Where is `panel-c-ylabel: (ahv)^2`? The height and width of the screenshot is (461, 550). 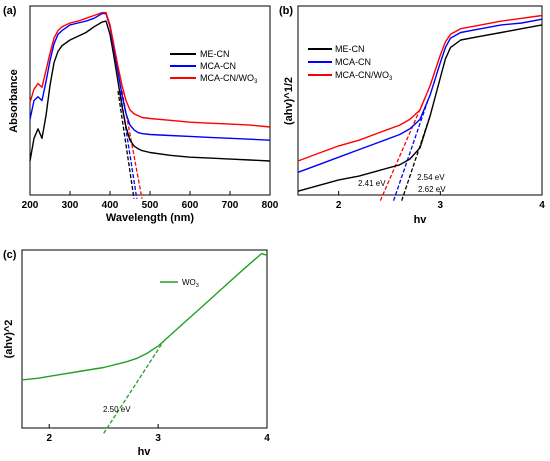 panel-c-ylabel: (ahv)^2 is located at coordinates (9, 339).